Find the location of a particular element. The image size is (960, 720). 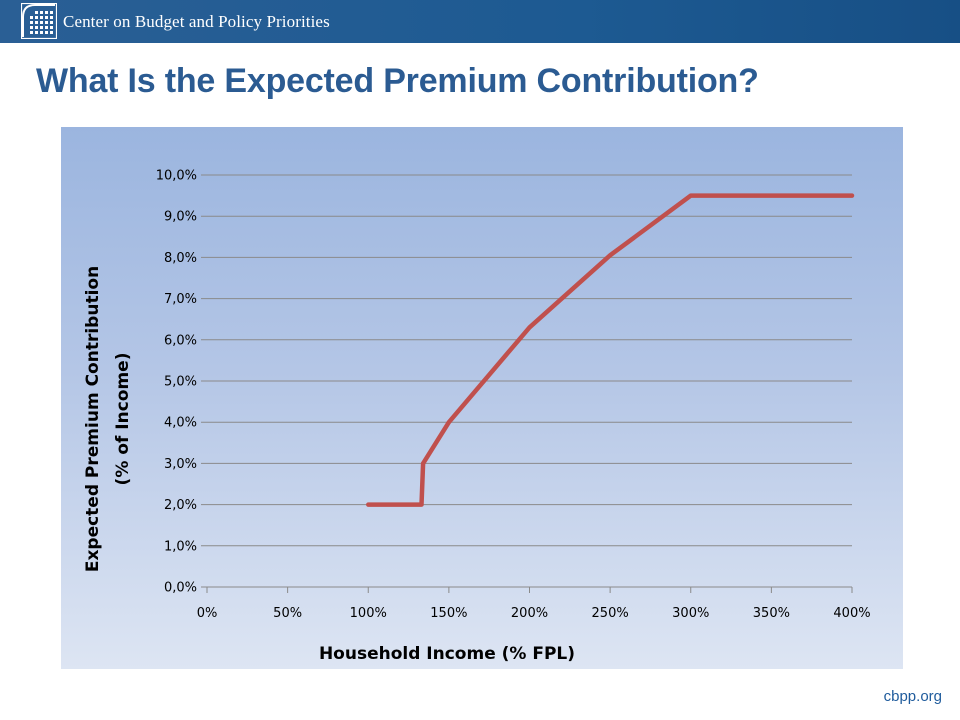

x-tick-label: 0% is located at coordinates (207, 613).